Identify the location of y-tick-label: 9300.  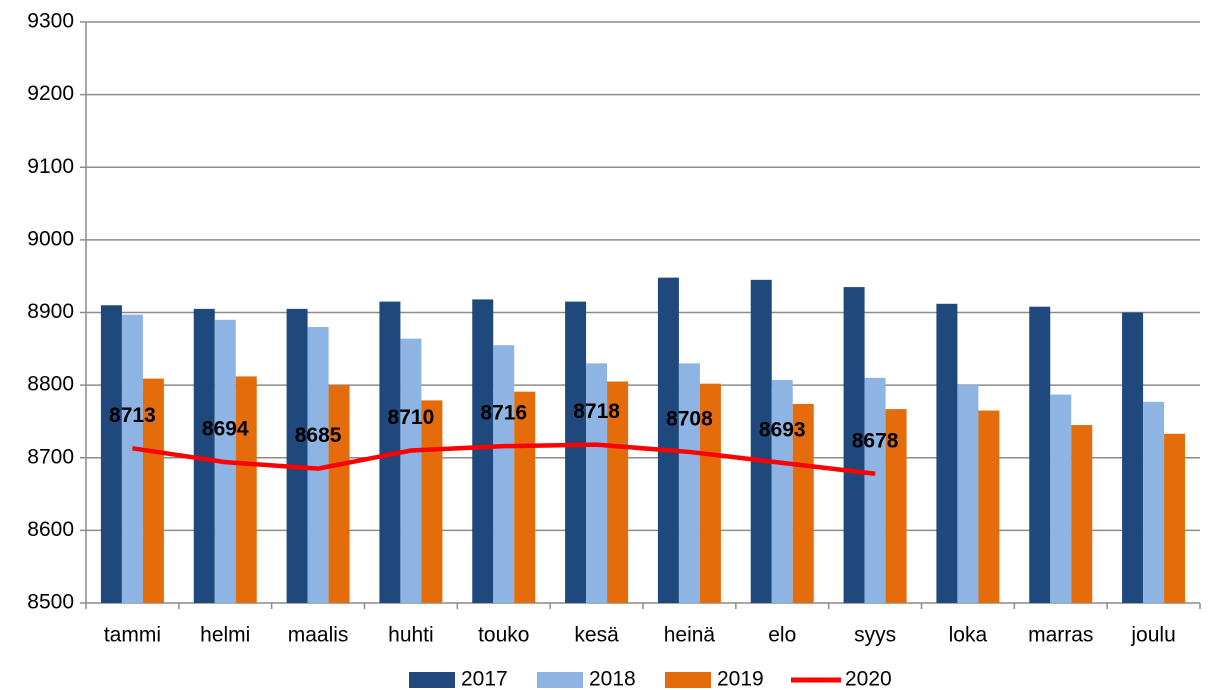
(50, 21).